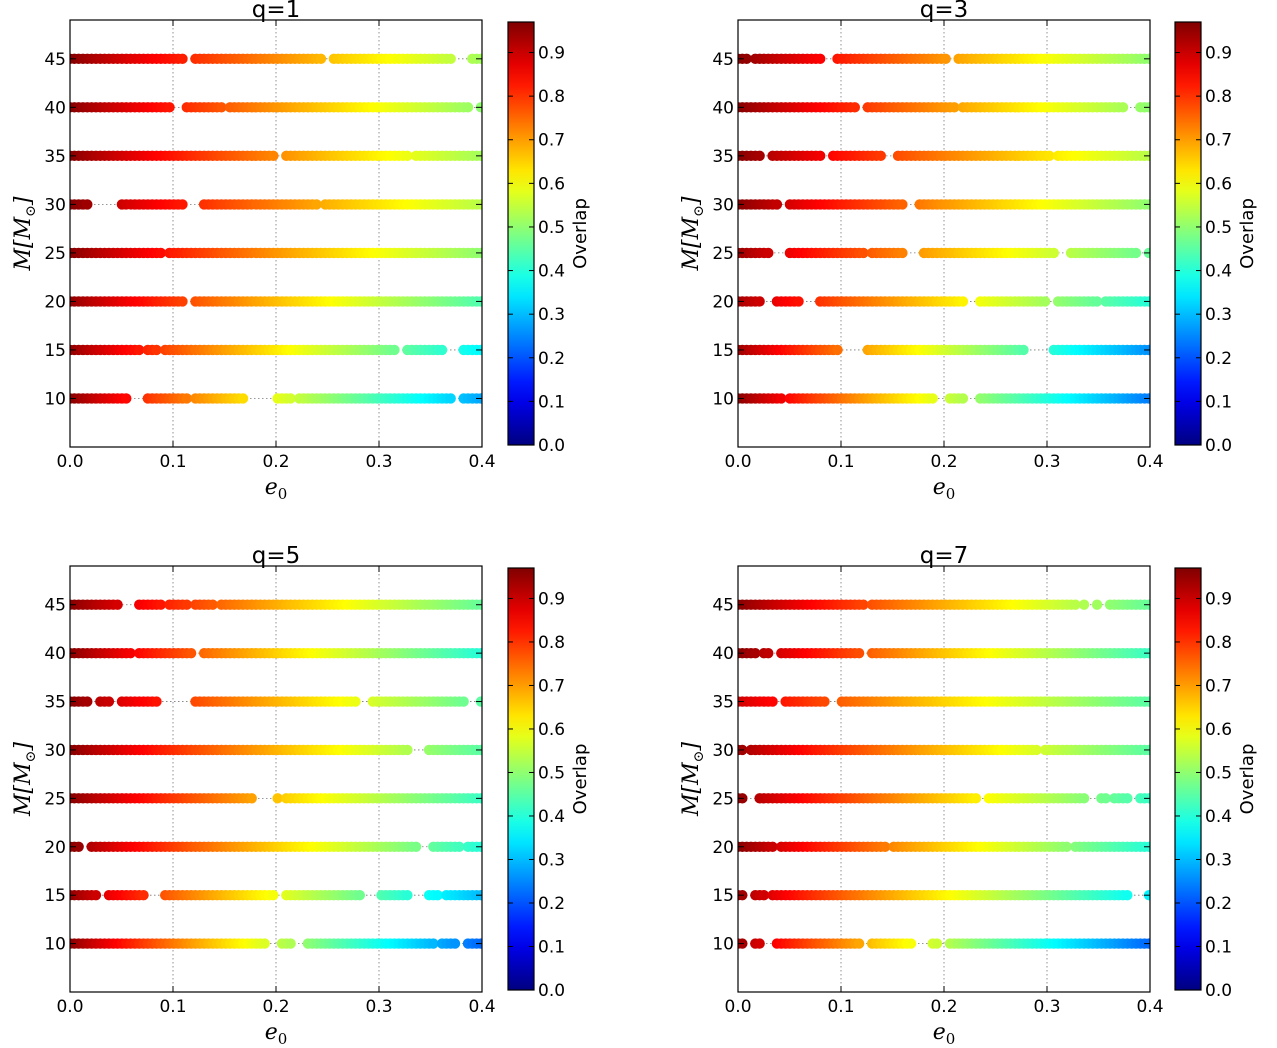  What do you see at coordinates (1247, 233) in the screenshot?
I see `colorbar-label: Overlap` at bounding box center [1247, 233].